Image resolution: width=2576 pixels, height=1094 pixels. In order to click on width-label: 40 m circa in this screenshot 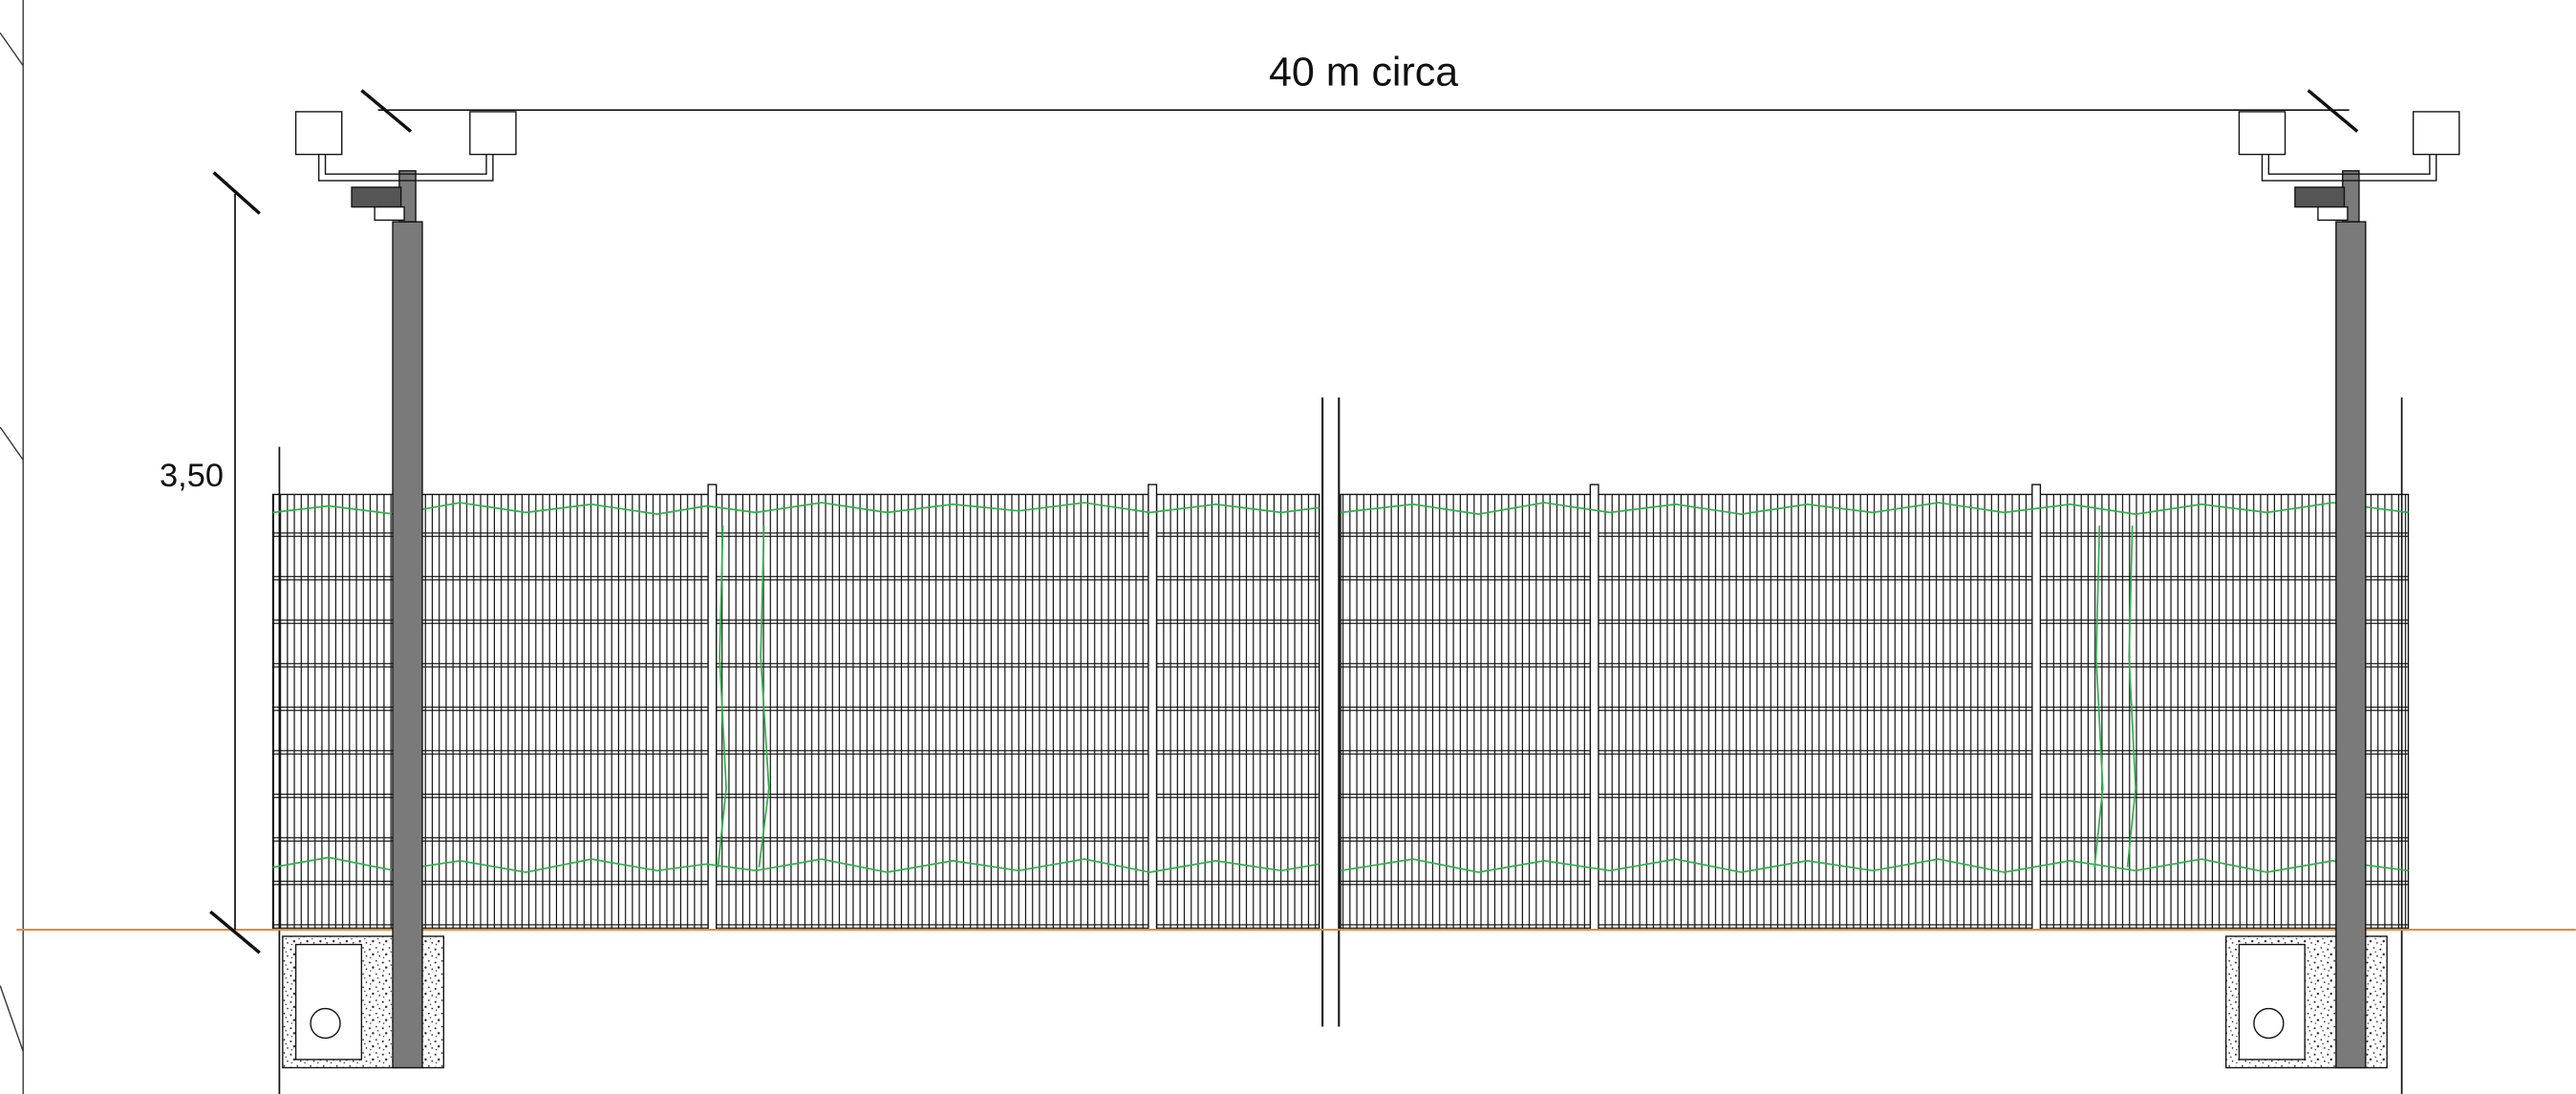, I will do `click(1363, 72)`.